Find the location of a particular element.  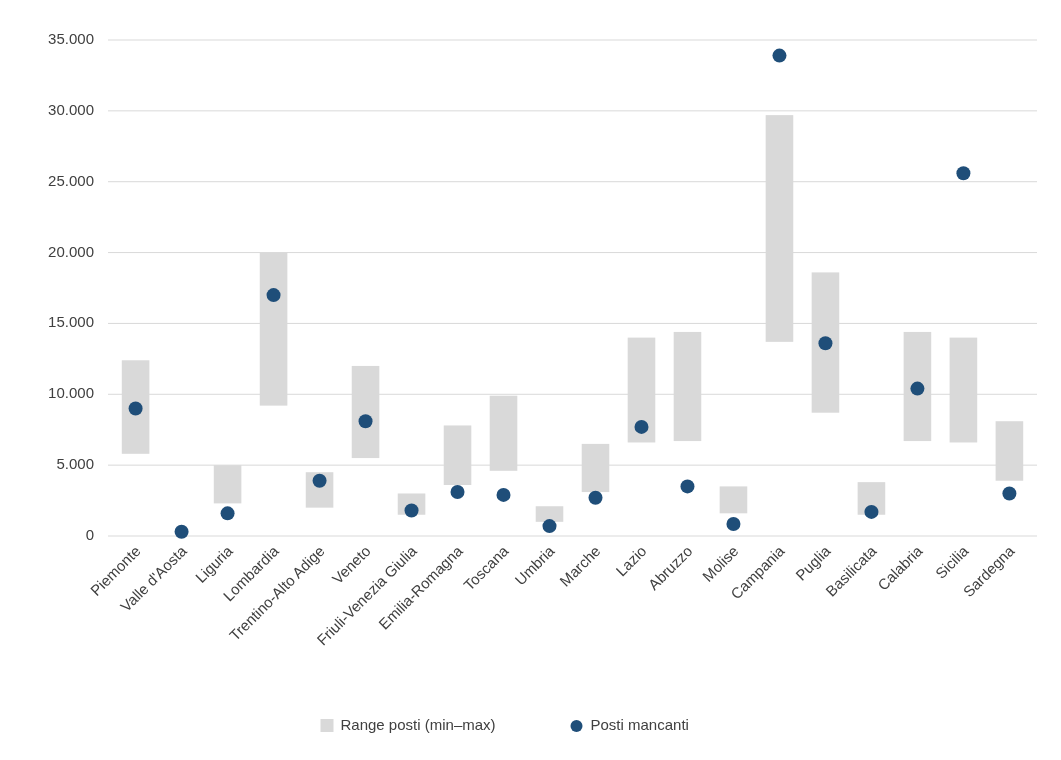

y-tick-label: 20.000 is located at coordinates (71, 251).